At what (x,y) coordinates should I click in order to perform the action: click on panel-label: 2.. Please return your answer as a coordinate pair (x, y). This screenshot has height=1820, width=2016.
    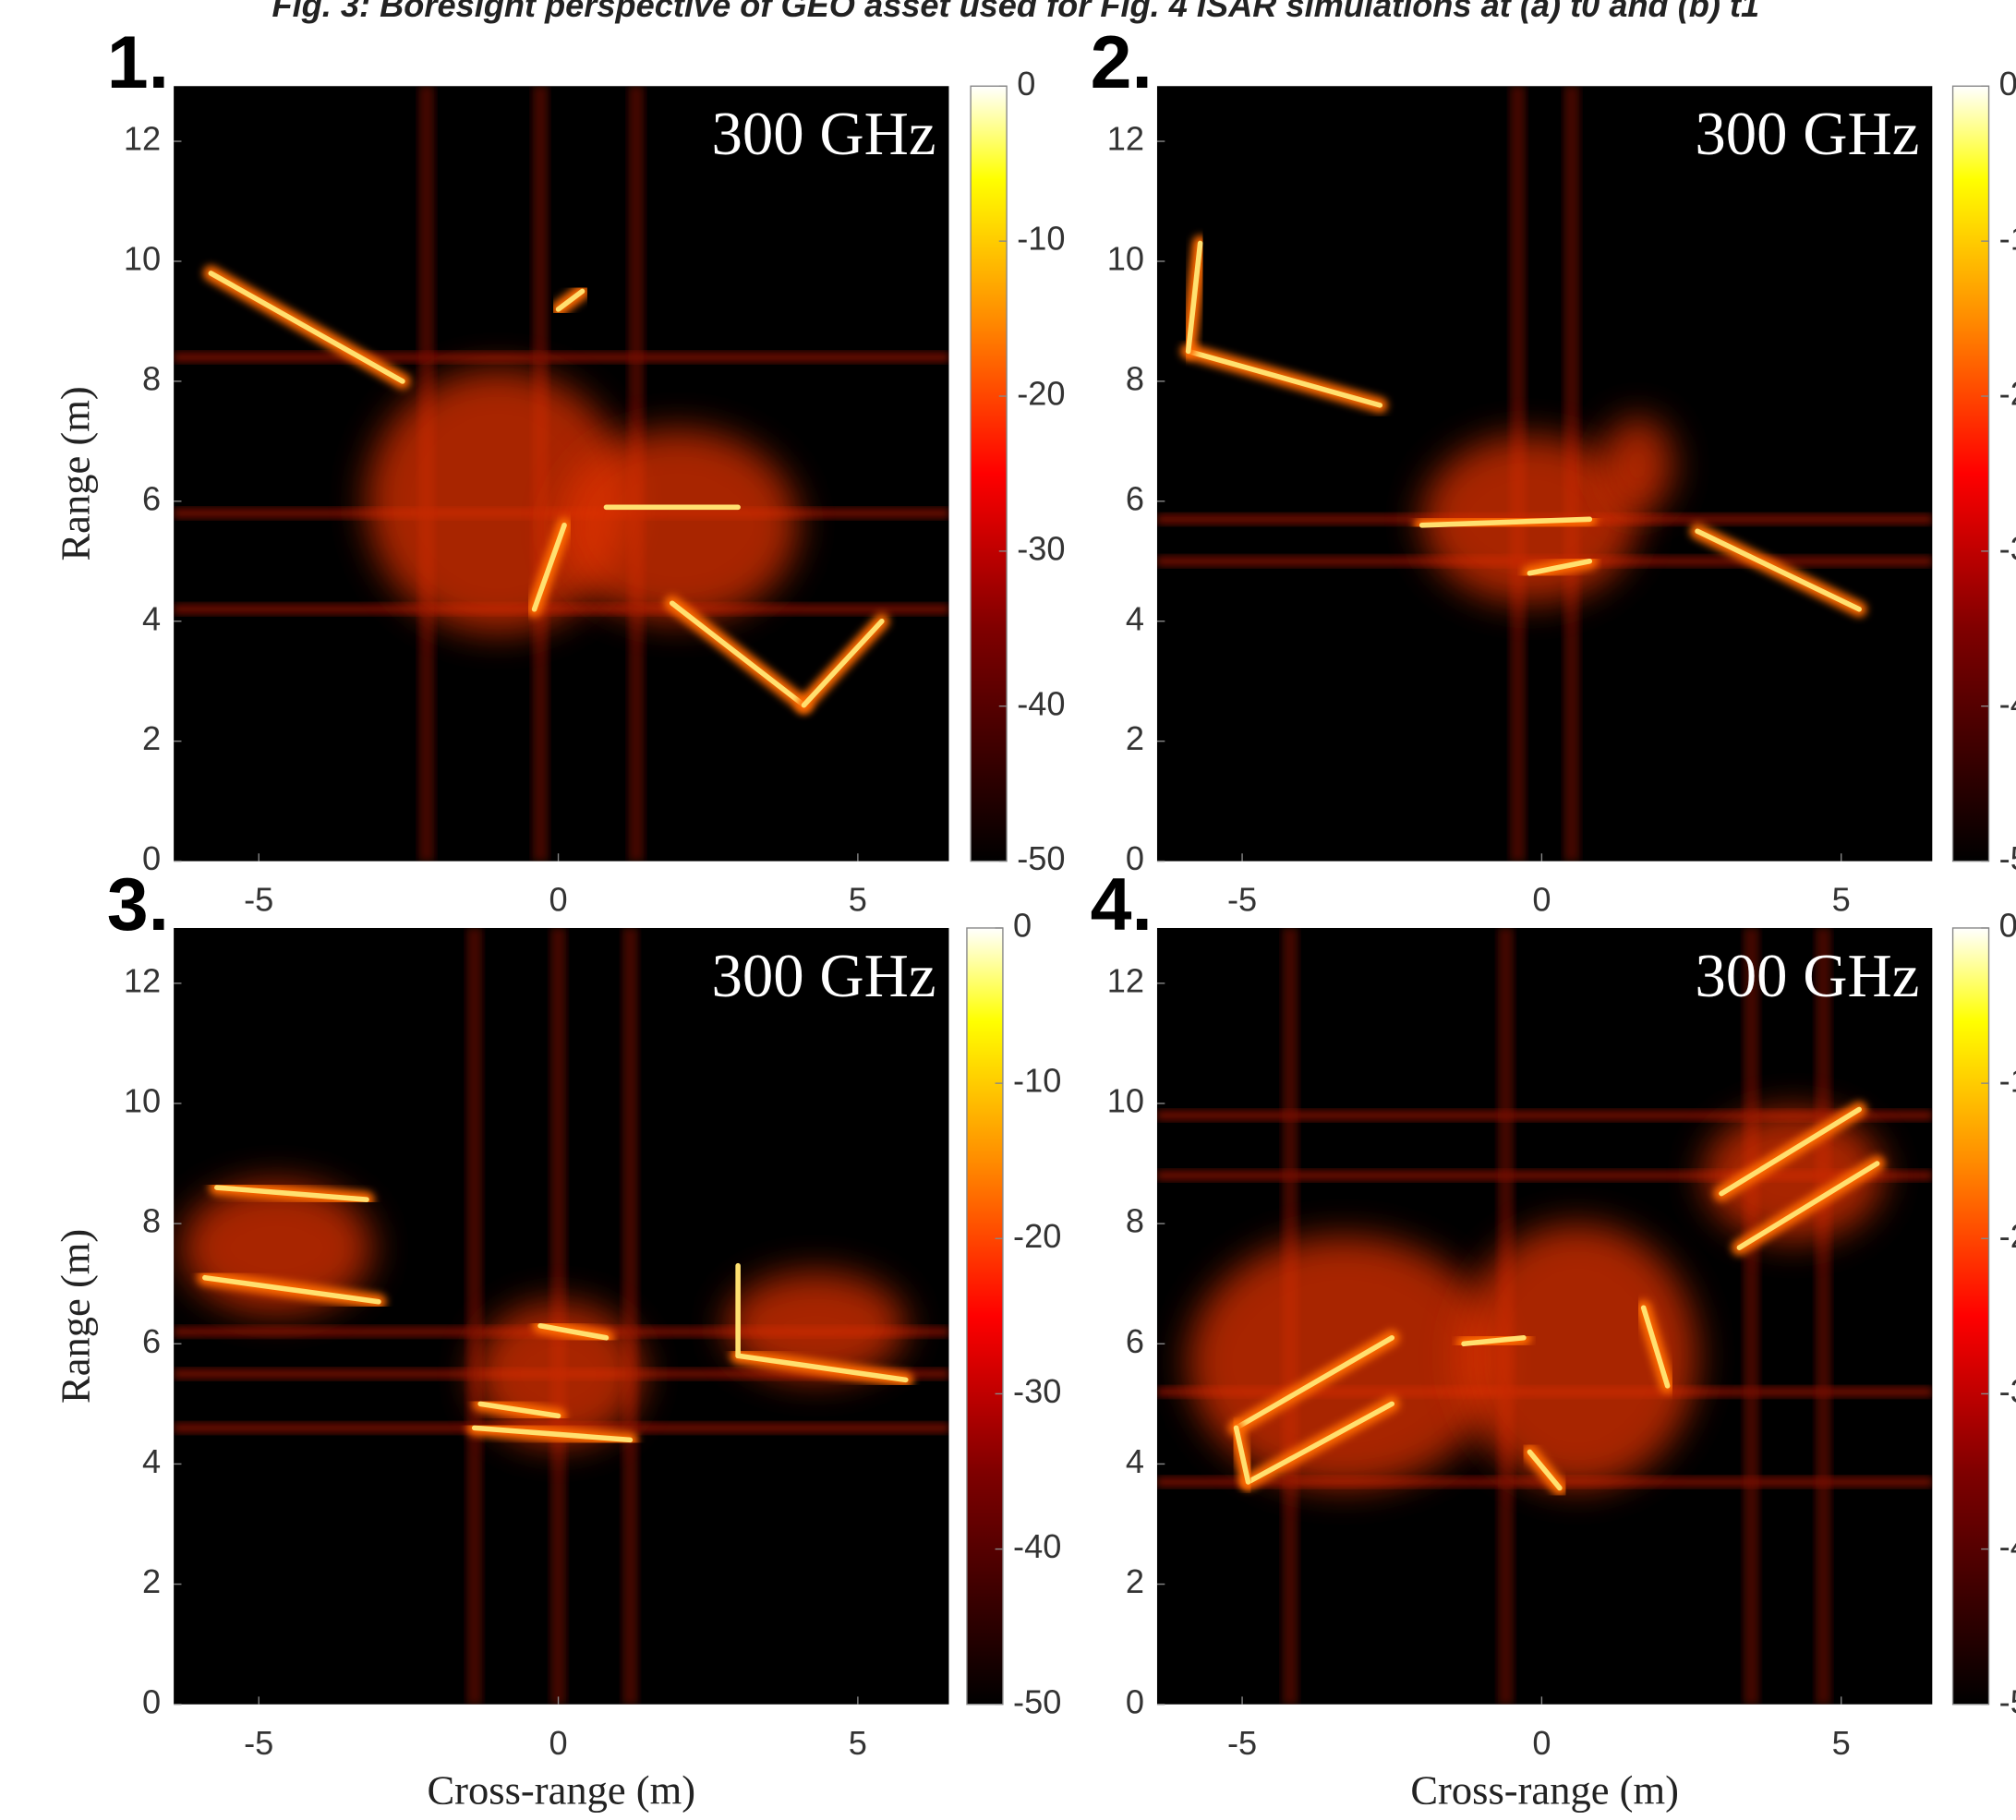
    Looking at the image, I should click on (1122, 62).